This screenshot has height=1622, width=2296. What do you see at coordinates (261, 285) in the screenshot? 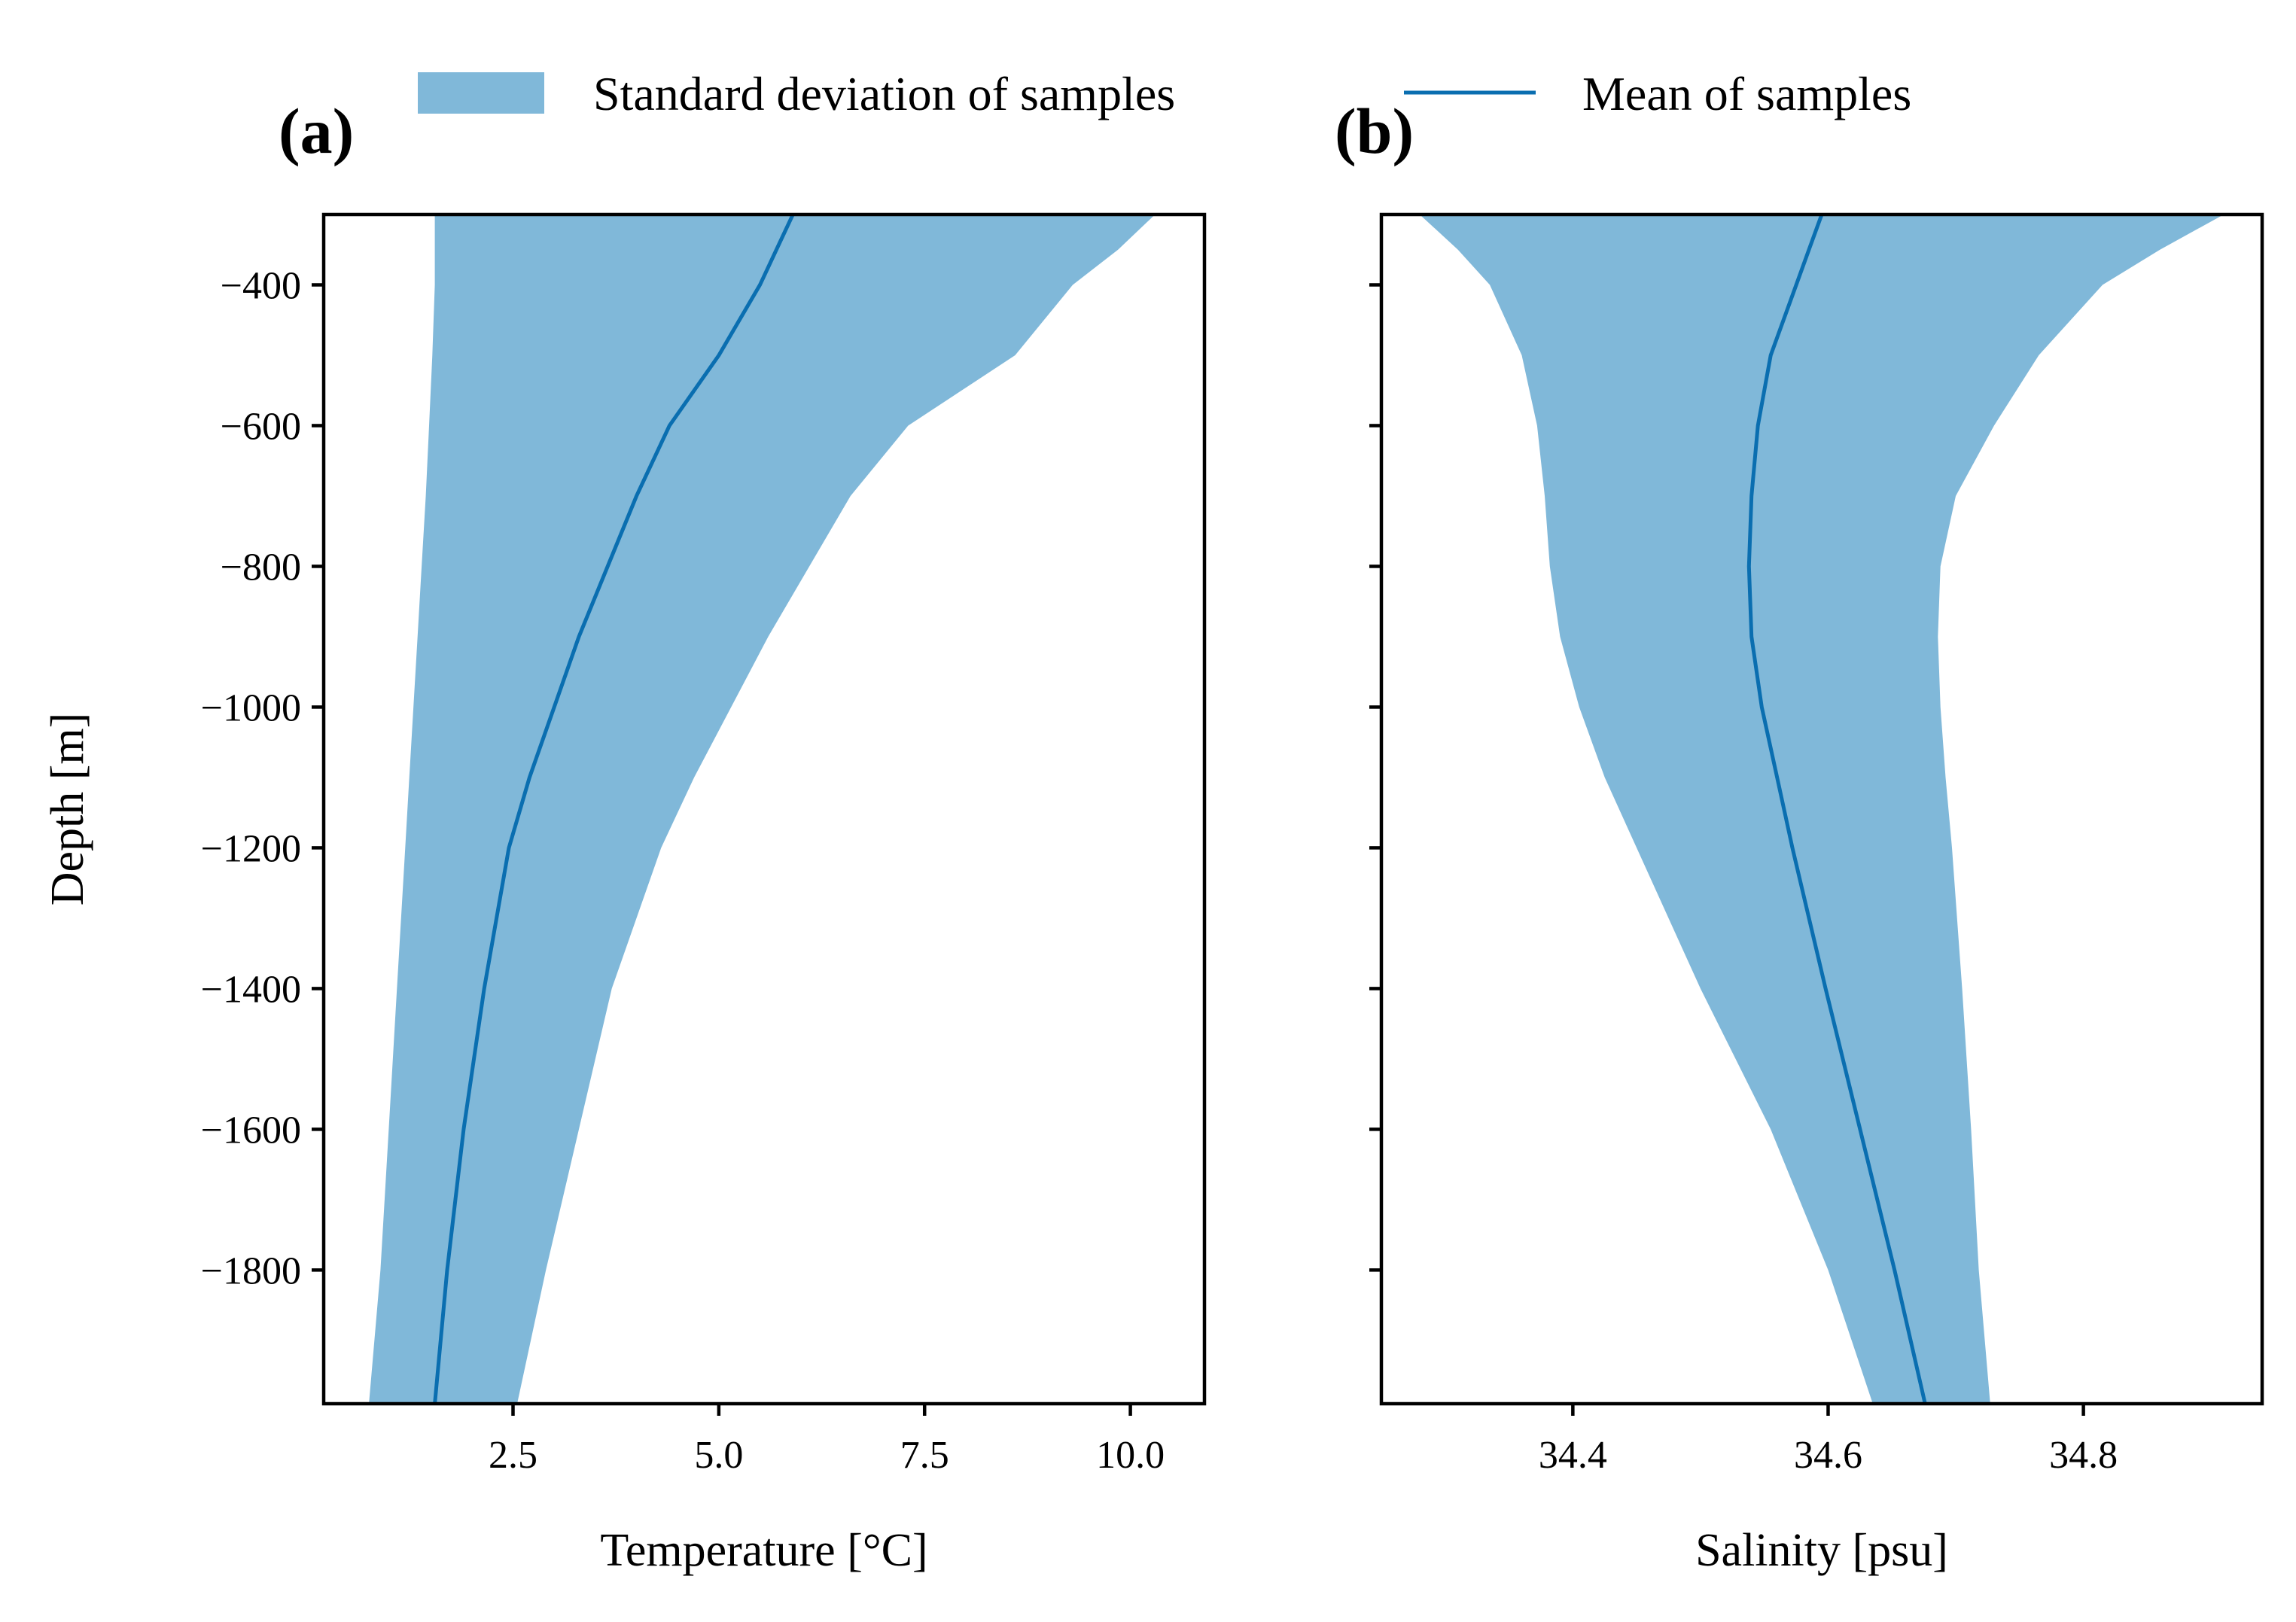
I see `y-tick-label: −400` at bounding box center [261, 285].